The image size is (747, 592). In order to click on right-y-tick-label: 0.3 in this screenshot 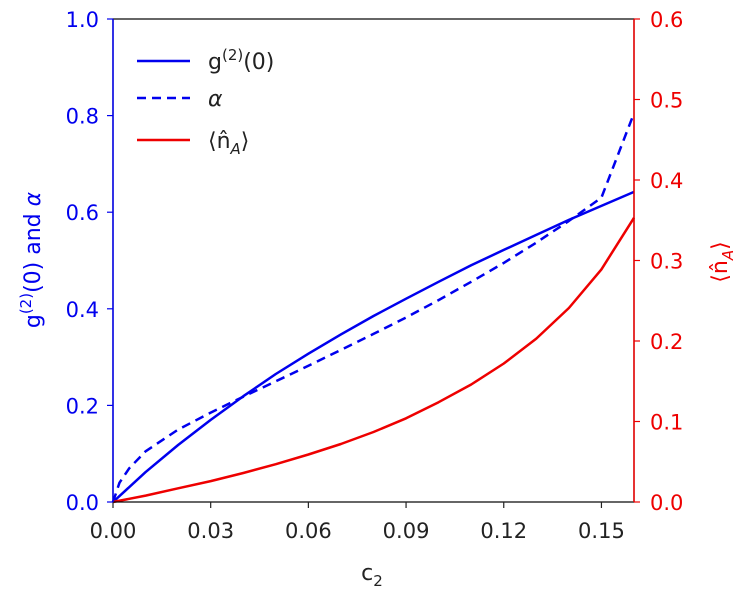, I will do `click(666, 262)`.